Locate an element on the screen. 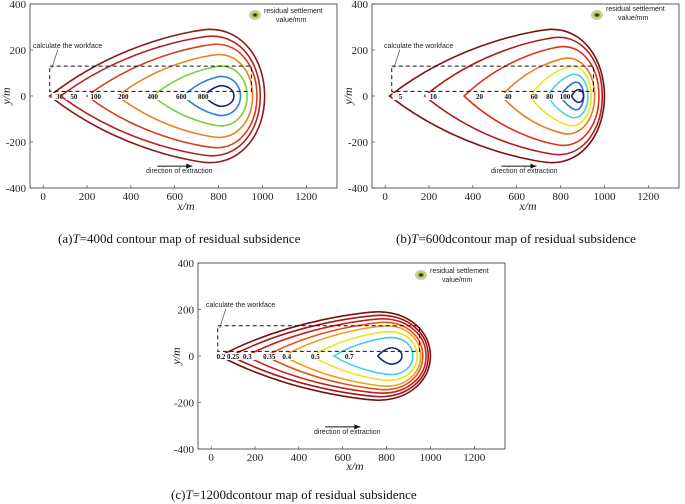  contour-label: 200 is located at coordinates (123, 97).